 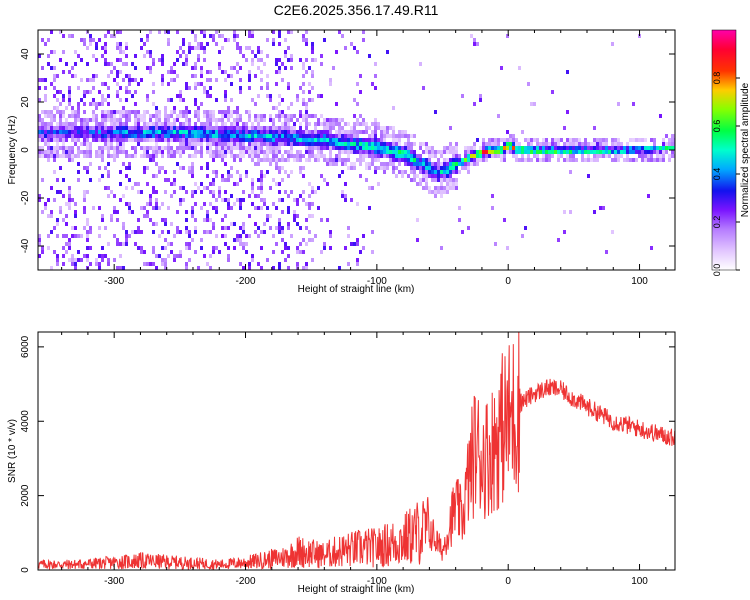 I want to click on chart-title: C2E6.2025.356.17.49.R11, so click(x=356, y=10).